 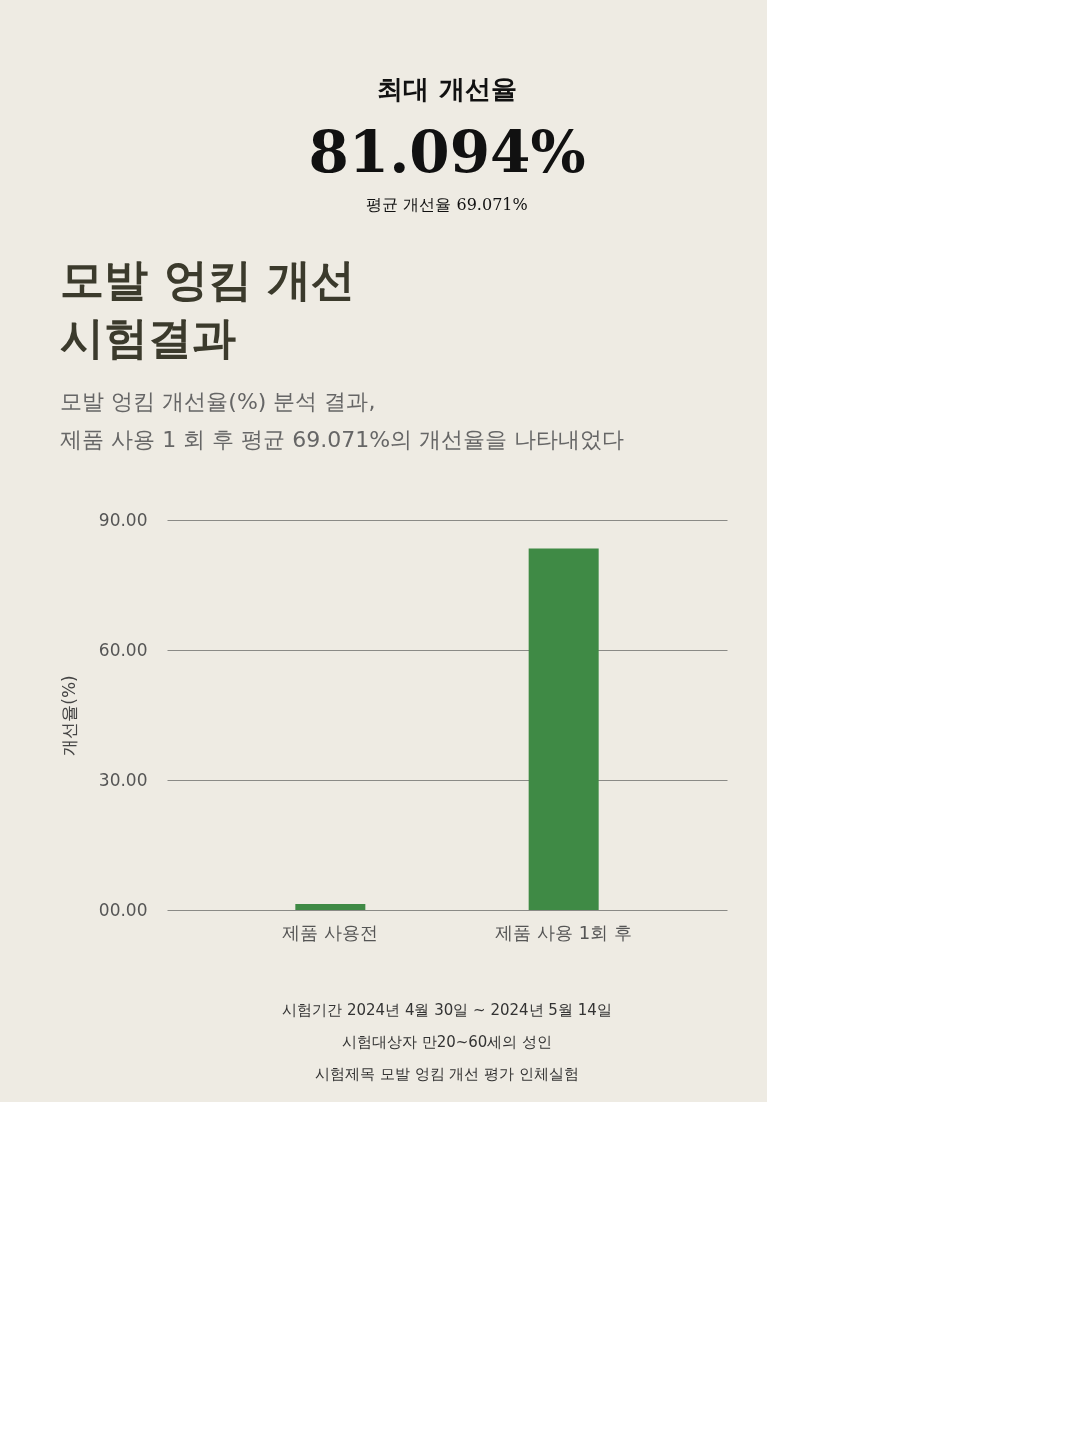 I want to click on text: 모발 엉킴 개선, so click(x=207, y=279).